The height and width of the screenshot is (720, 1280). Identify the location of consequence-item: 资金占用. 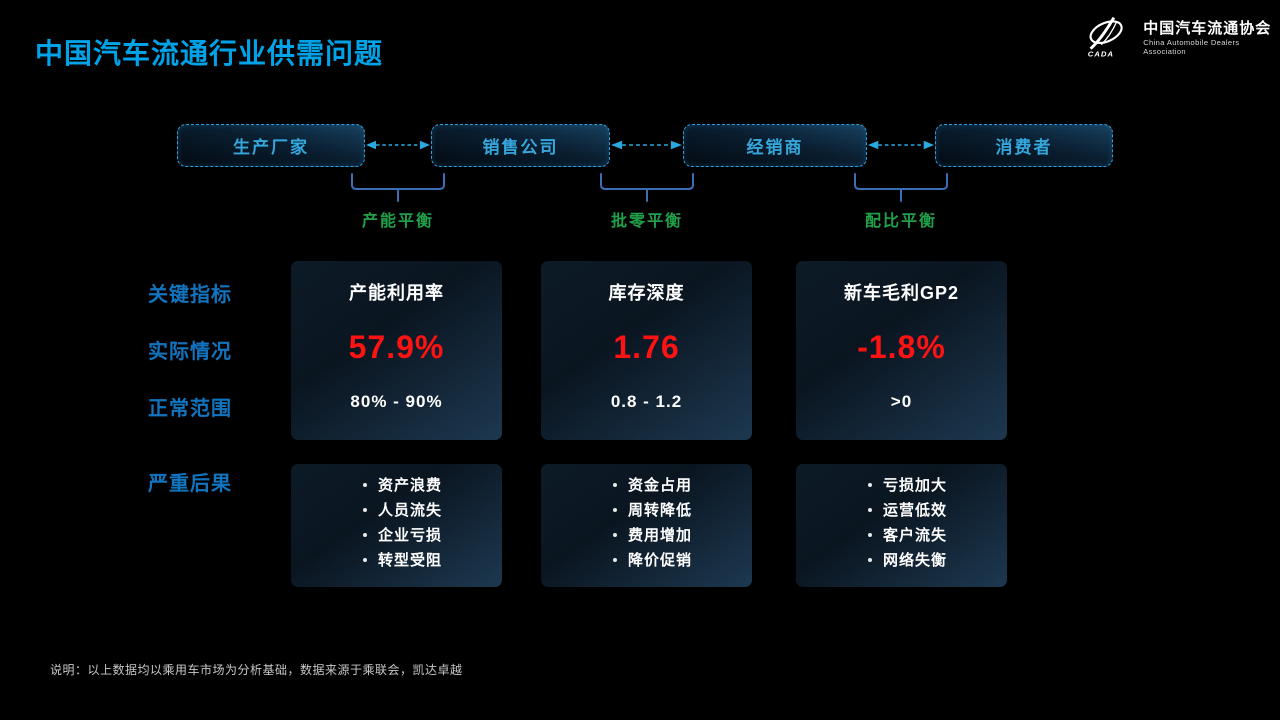
(682, 484).